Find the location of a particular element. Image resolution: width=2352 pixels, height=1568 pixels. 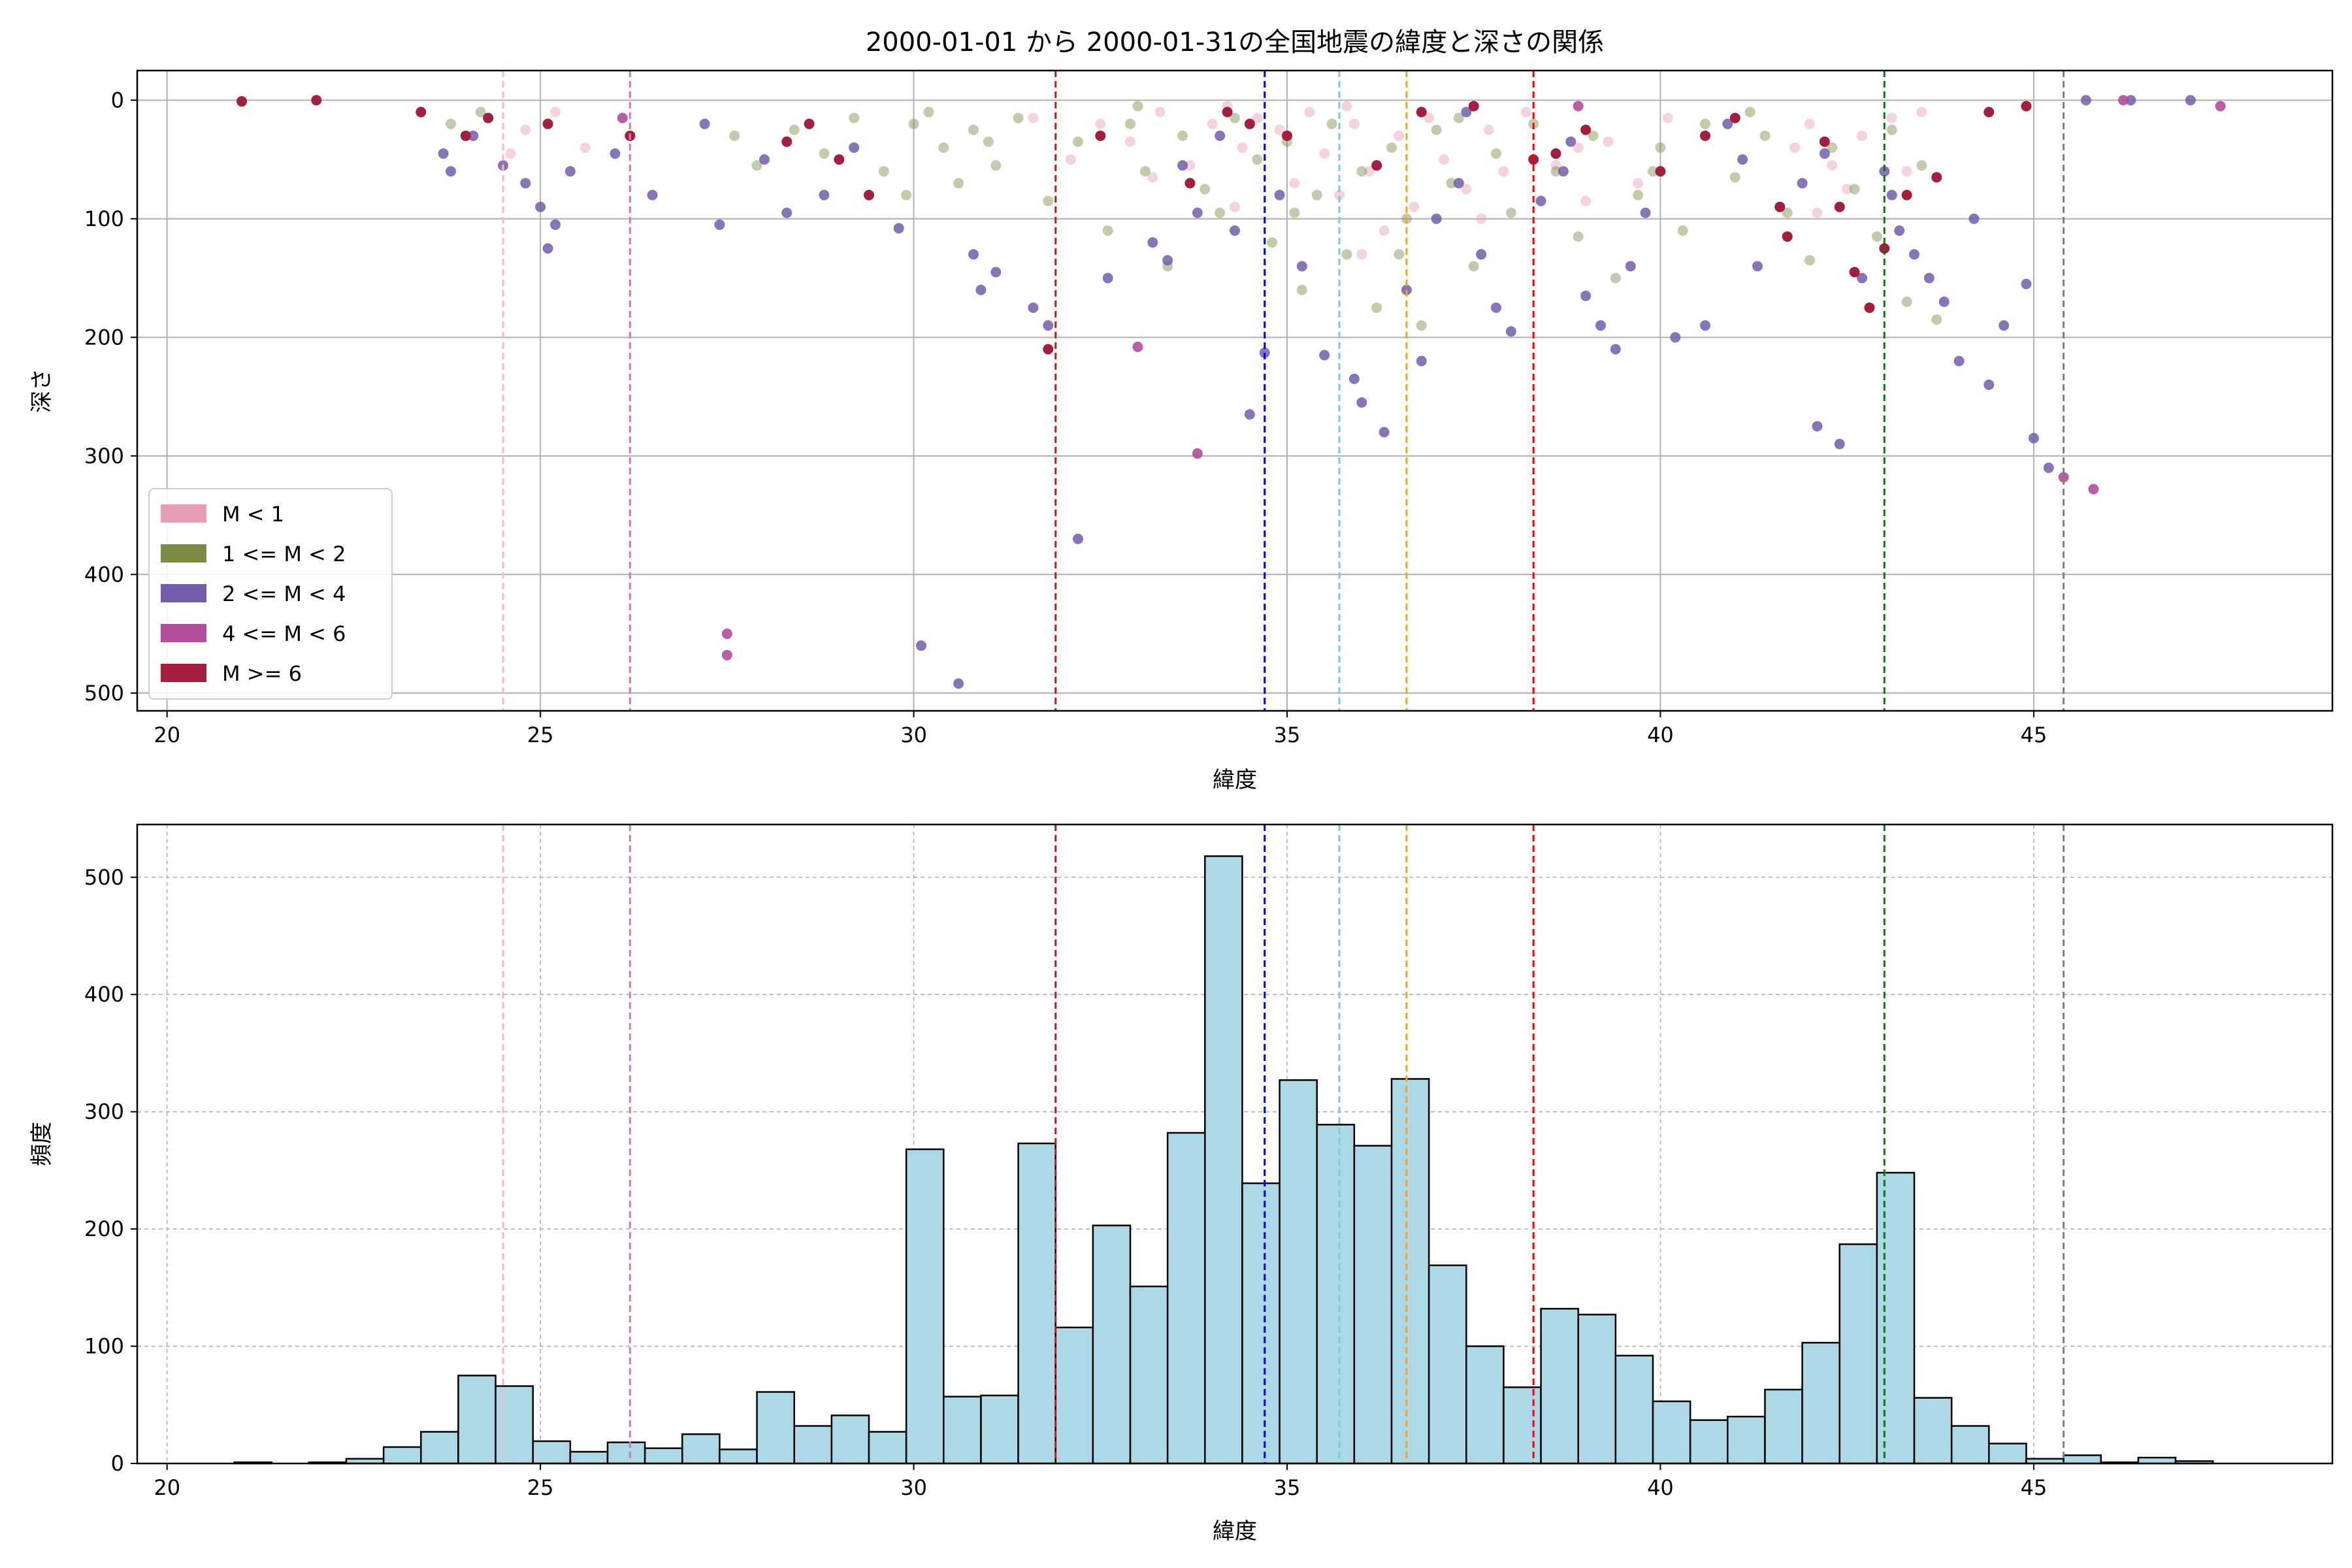

scatter-y-axis-label: 深さ is located at coordinates (42, 390).